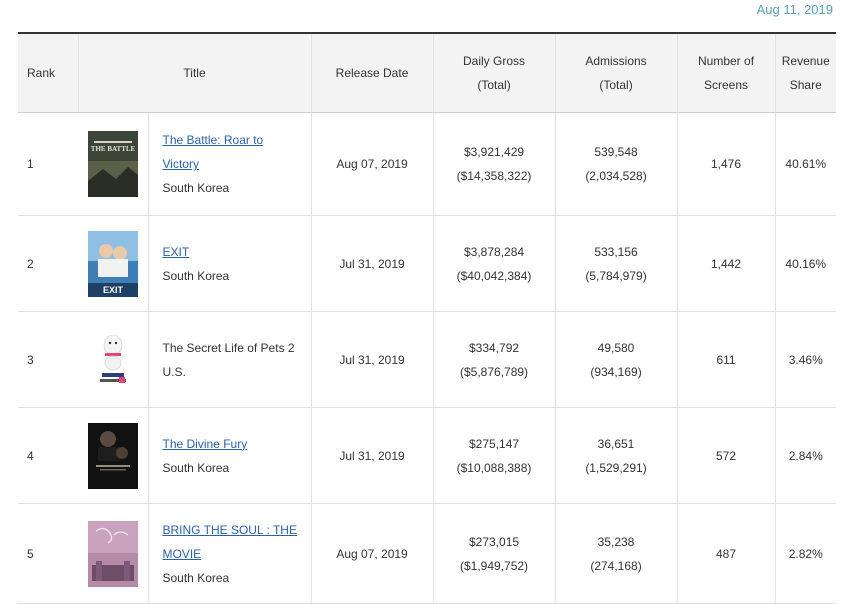 The width and height of the screenshot is (854, 604). What do you see at coordinates (805, 553) in the screenshot?
I see `revenue-share-cell: 2.82%` at bounding box center [805, 553].